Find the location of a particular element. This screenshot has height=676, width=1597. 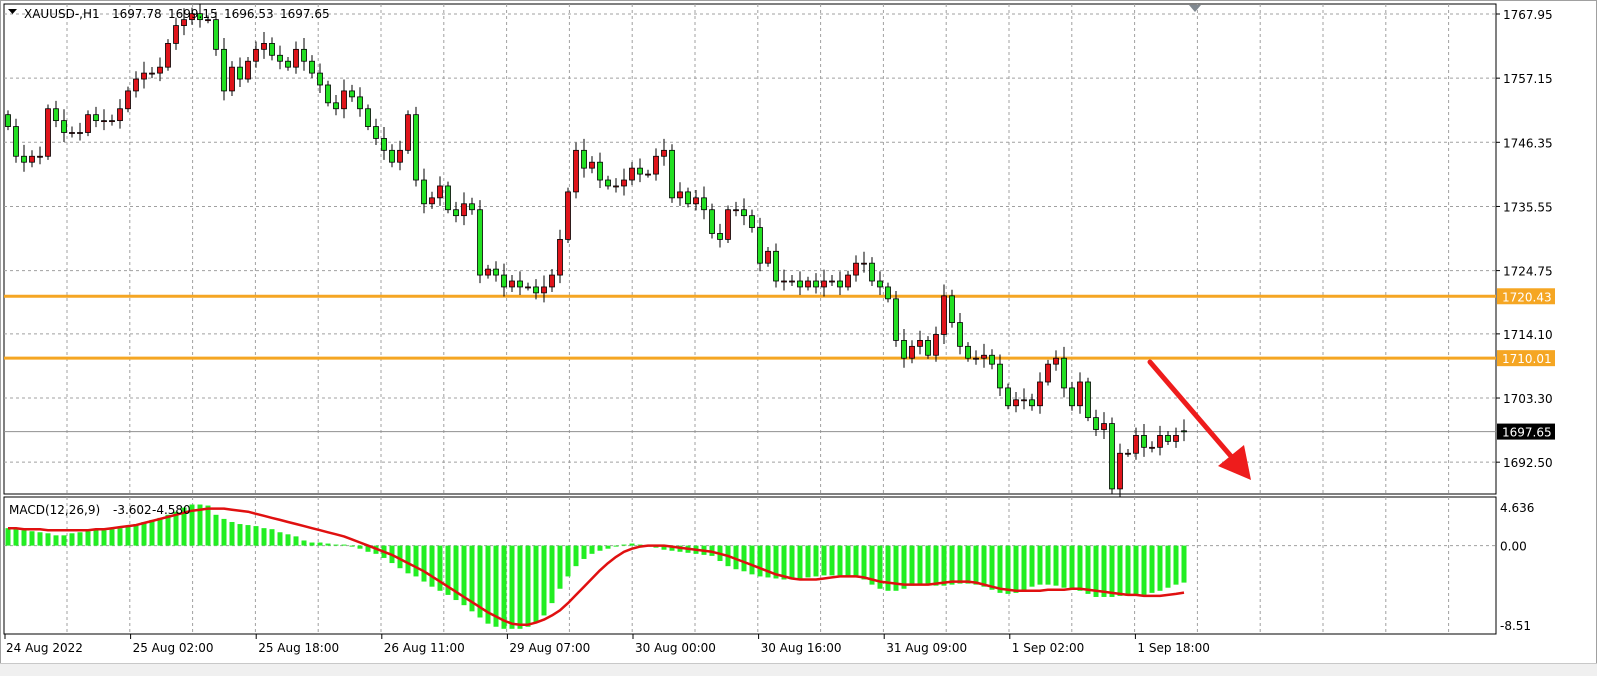

level-price-label: 1720.43 is located at coordinates (1527, 297).